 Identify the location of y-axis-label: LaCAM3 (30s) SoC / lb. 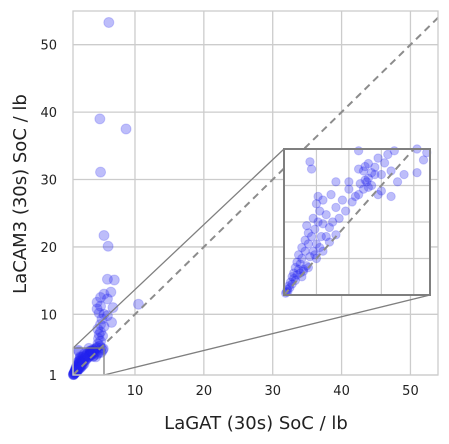
(20, 194).